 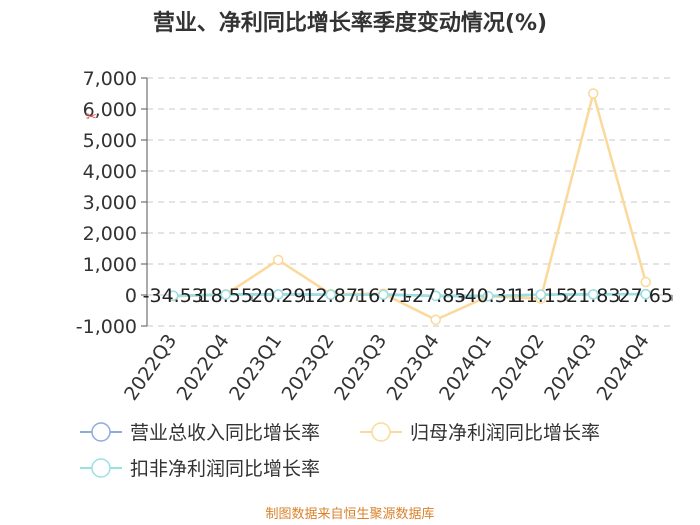 I want to click on source-note: 制图数据来自恒生聚源数据库, so click(x=349, y=514).